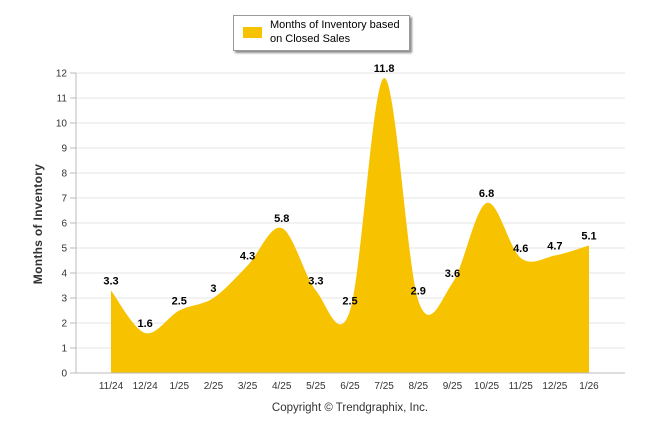  What do you see at coordinates (554, 386) in the screenshot?
I see `x-tick-label: 12/25` at bounding box center [554, 386].